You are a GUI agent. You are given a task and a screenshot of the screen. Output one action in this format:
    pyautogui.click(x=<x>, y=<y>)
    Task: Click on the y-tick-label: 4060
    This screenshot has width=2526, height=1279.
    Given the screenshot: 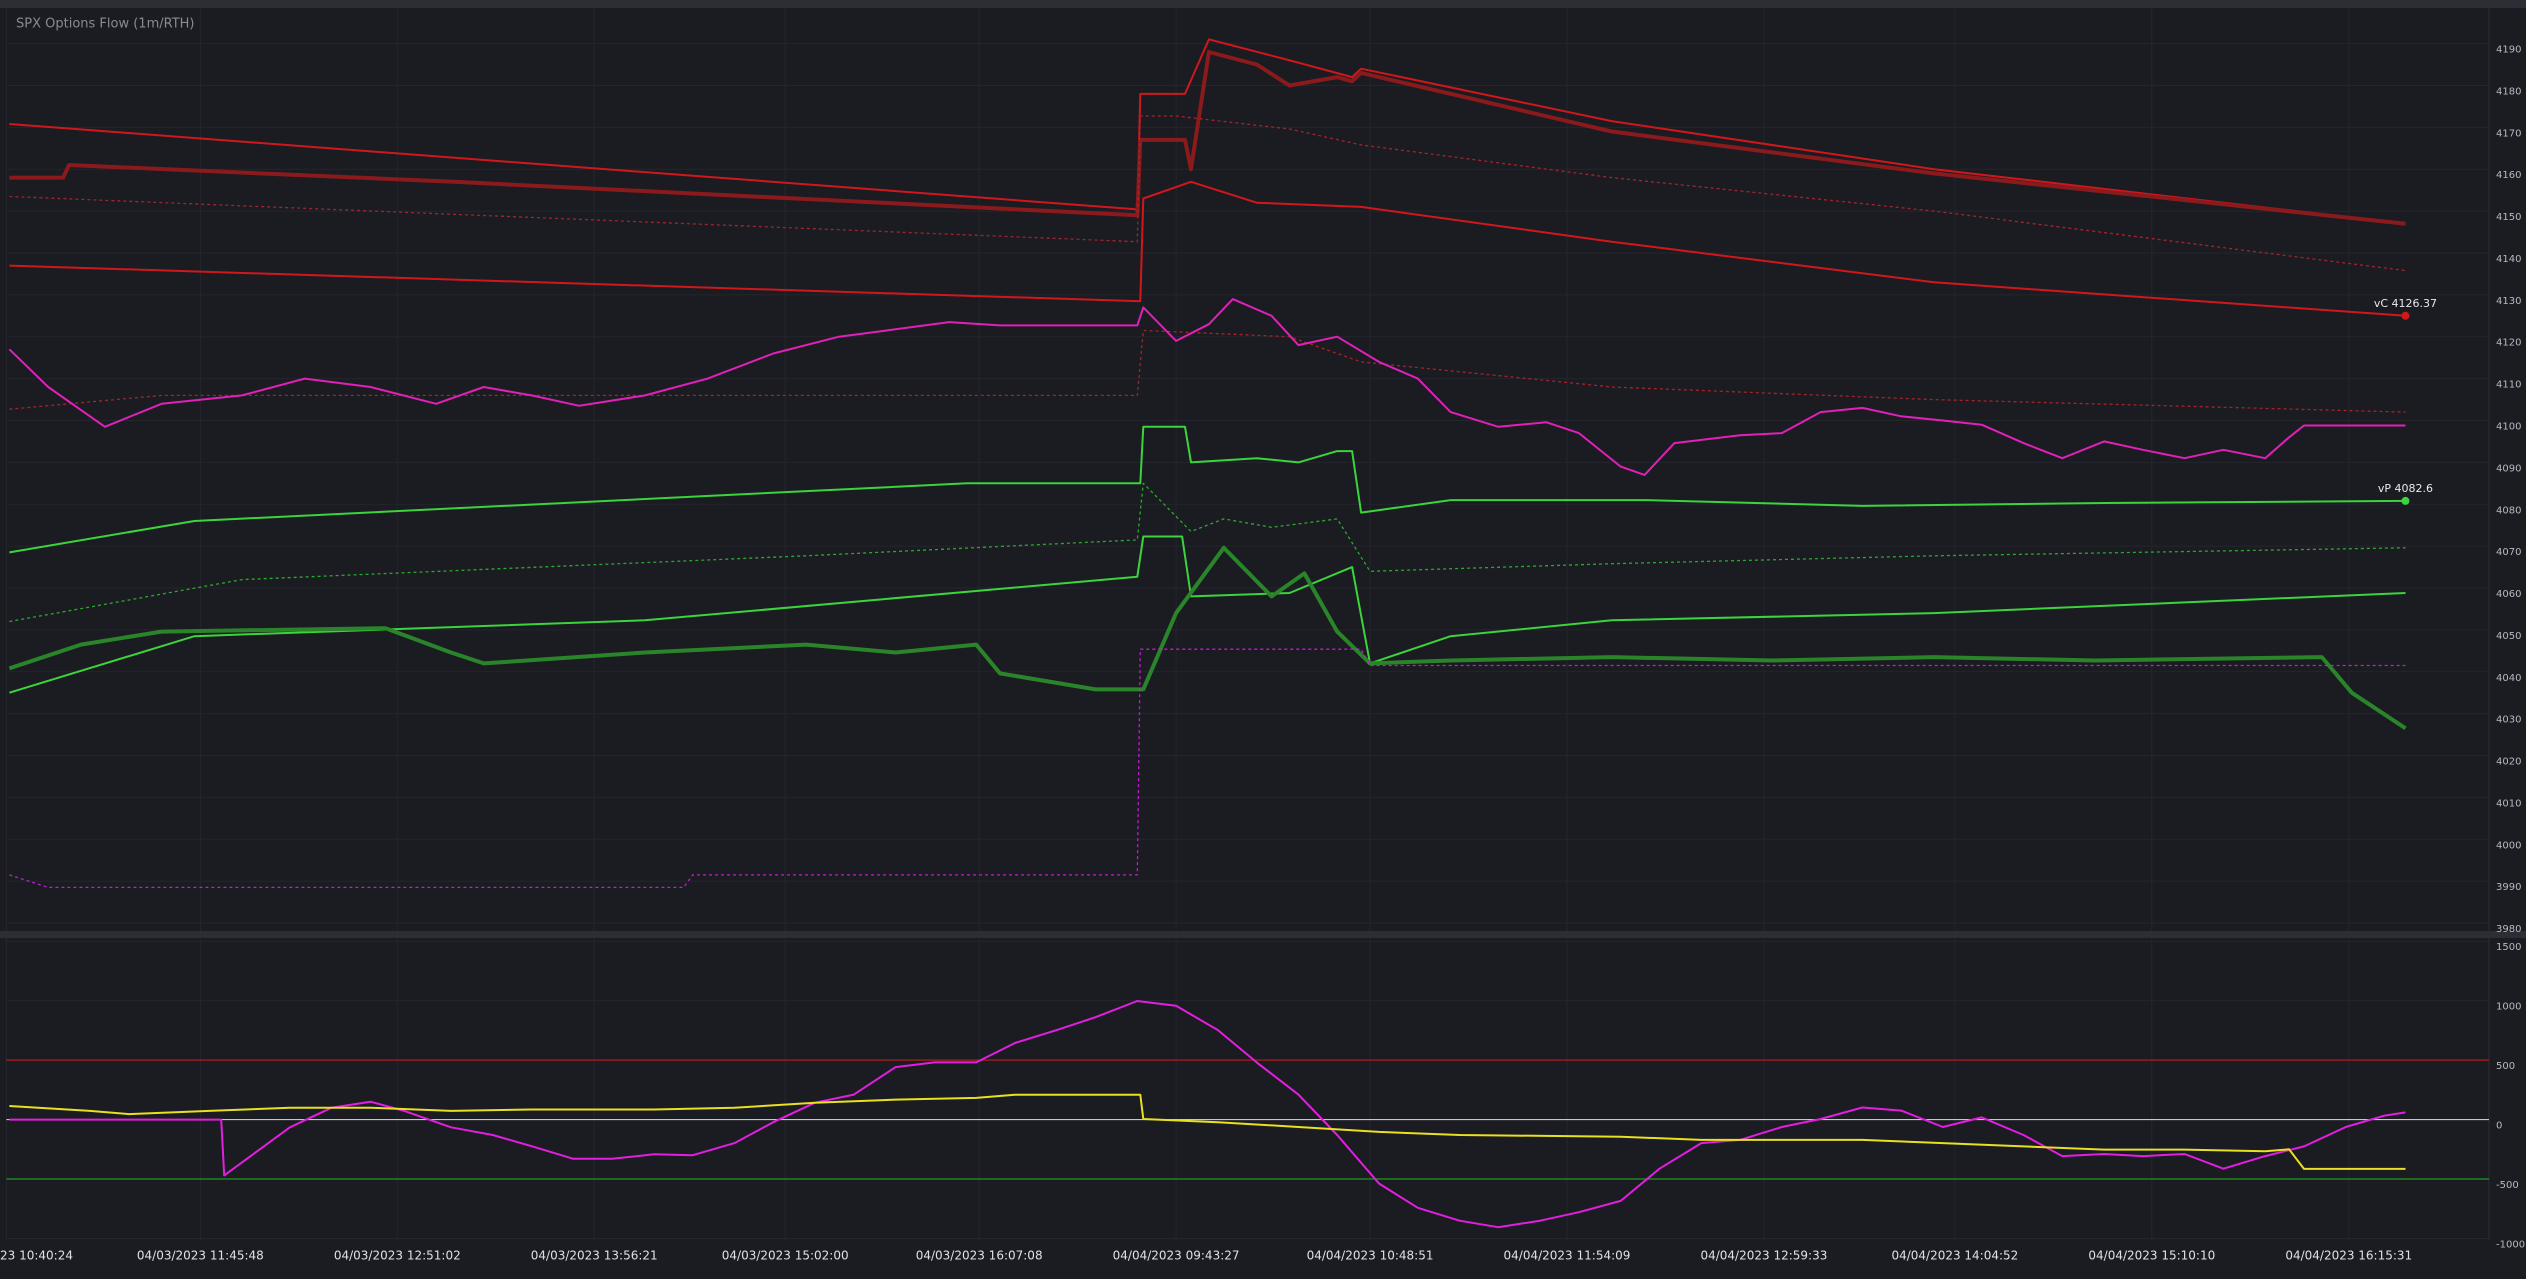 What is the action you would take?
    pyautogui.click(x=2508, y=594)
    